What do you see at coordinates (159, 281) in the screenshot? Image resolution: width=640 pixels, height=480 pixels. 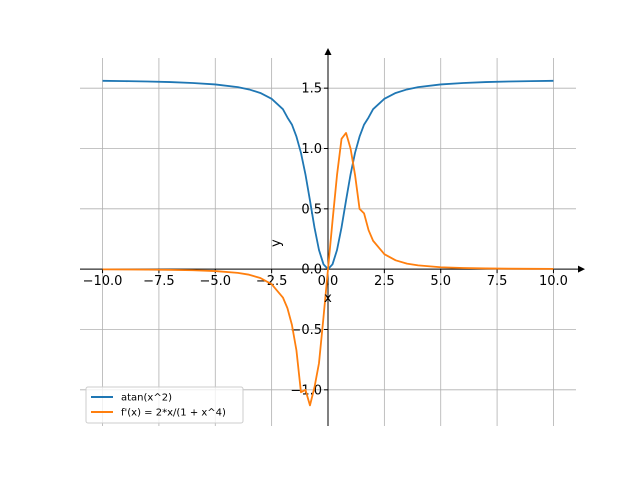 I see `x-tick-label-1: −7.5` at bounding box center [159, 281].